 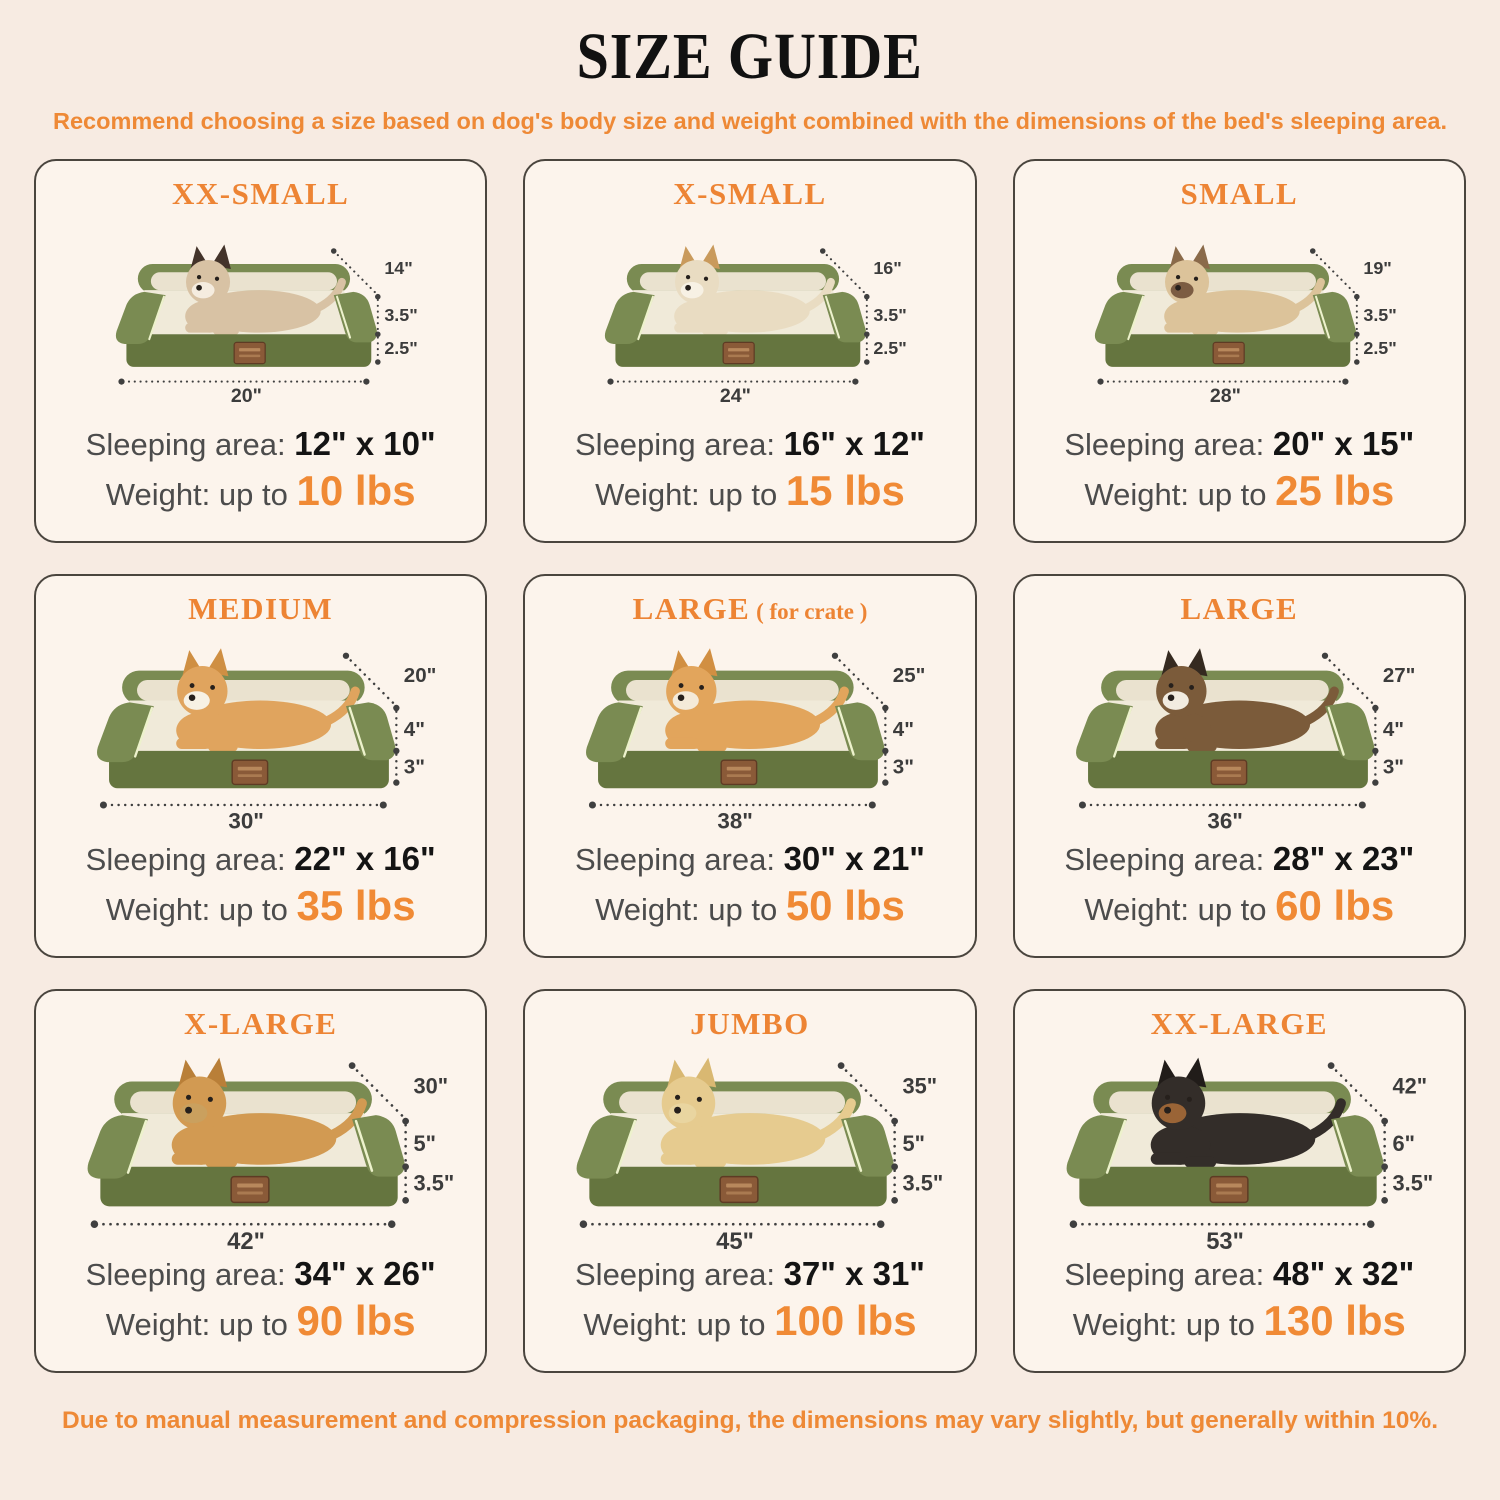 I want to click on dog-illustration-shiba-inu, so click(x=757, y=699).